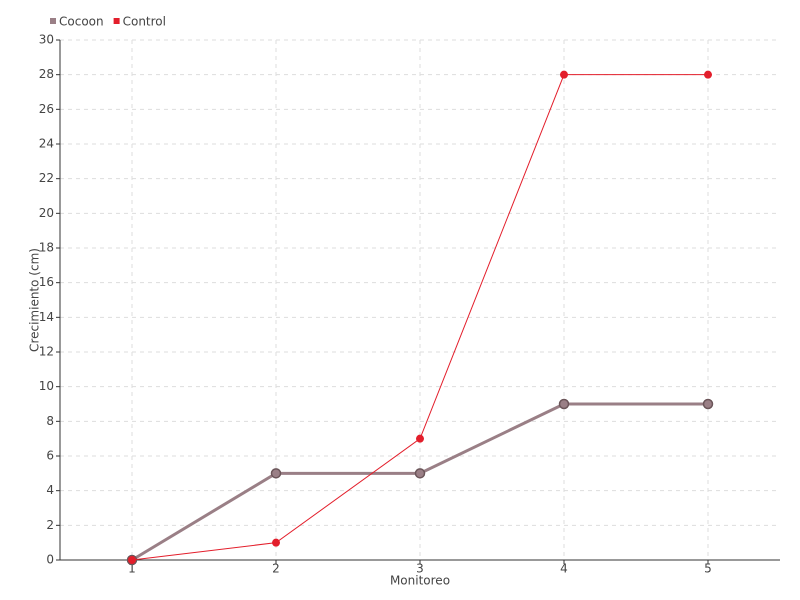 The height and width of the screenshot is (600, 800). I want to click on y-tick-label: 22, so click(46, 178).